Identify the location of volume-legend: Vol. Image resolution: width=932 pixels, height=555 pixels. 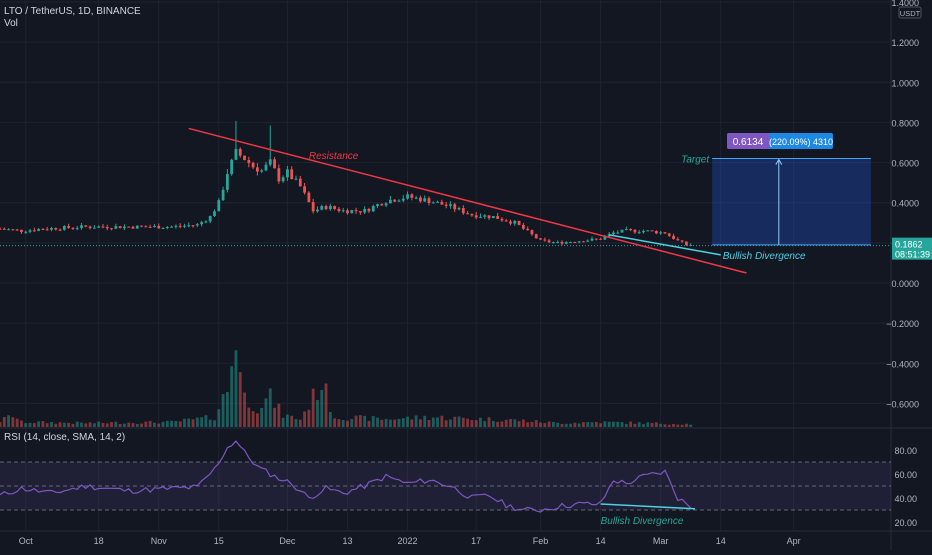
(11, 23).